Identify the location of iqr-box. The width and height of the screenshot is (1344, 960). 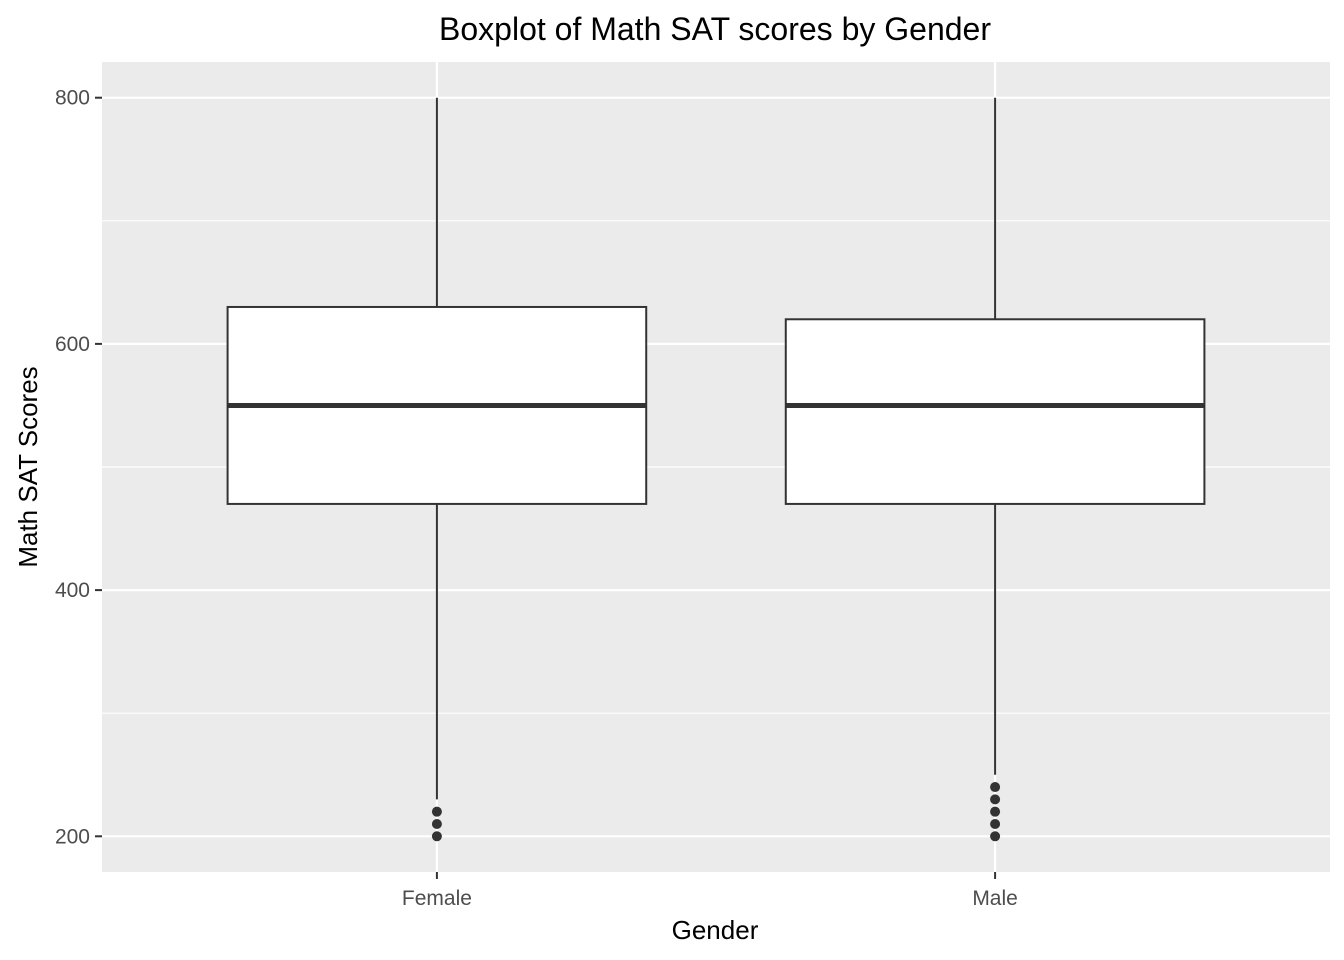
(995, 411).